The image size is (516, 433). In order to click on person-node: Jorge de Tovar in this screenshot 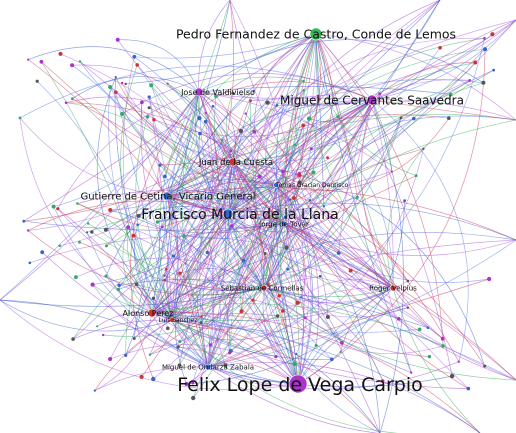, I will do `click(283, 225)`.